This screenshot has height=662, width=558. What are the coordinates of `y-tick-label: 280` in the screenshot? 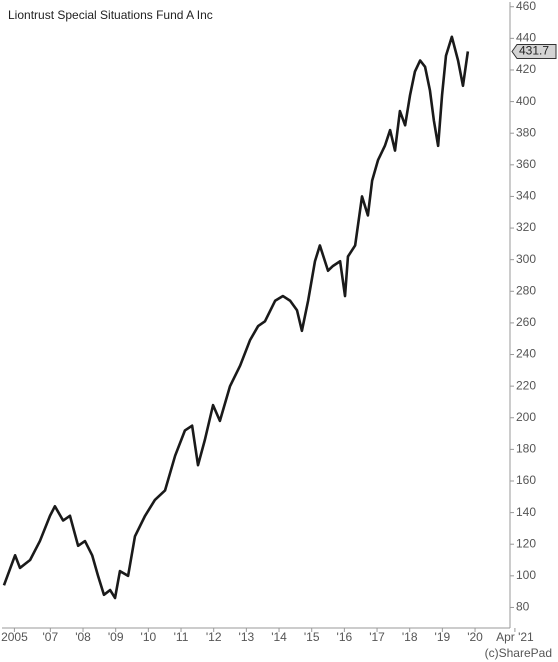 It's located at (526, 290).